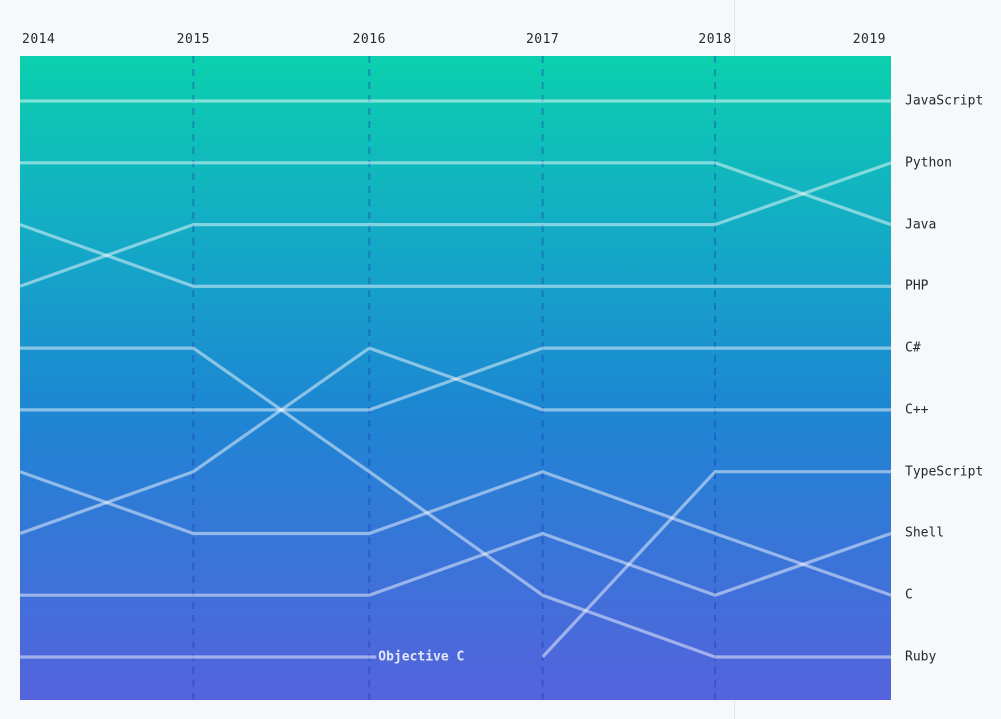 The image size is (1001, 719). I want to click on dropout-language-label-objective-c: Objective C, so click(421, 657).